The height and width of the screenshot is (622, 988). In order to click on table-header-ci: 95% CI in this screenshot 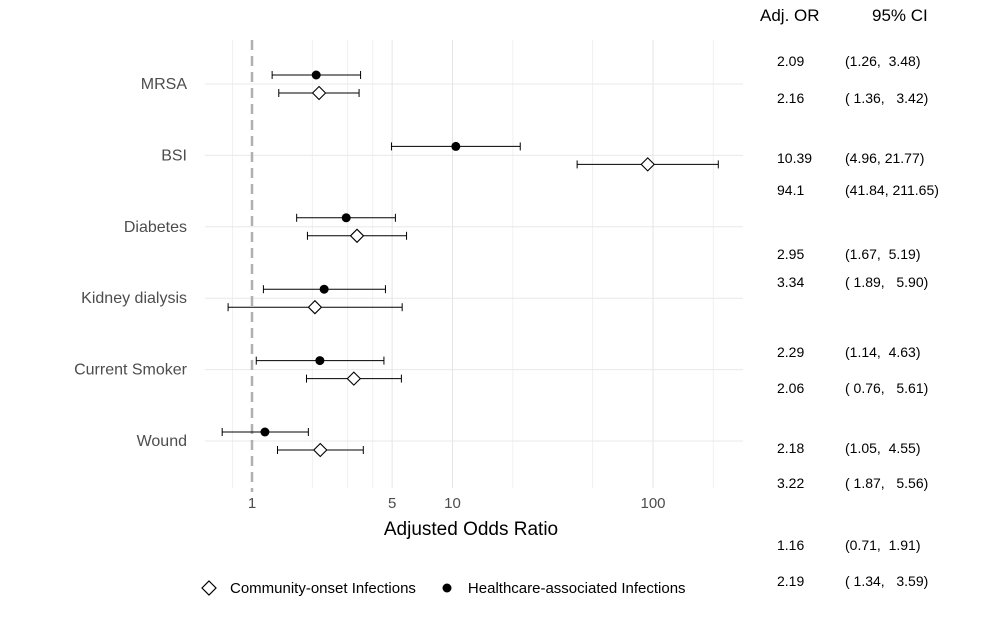, I will do `click(900, 15)`.